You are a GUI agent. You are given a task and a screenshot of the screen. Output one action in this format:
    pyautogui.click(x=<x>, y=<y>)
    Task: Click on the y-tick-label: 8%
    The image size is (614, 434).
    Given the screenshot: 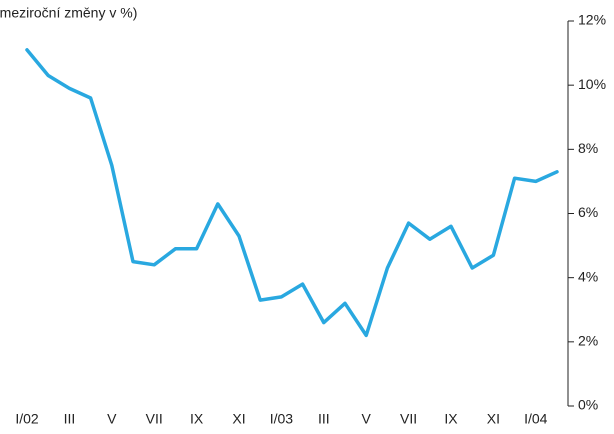 What is the action you would take?
    pyautogui.click(x=588, y=148)
    